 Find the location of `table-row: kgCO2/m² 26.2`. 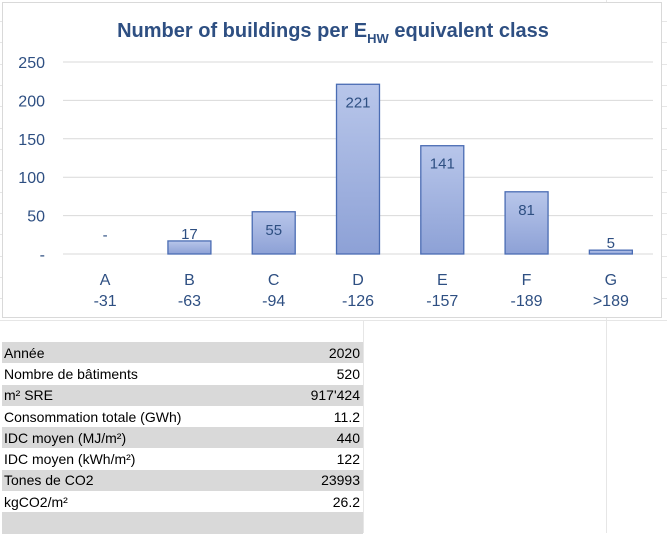

table-row: kgCO2/m² 26.2 is located at coordinates (182, 501).